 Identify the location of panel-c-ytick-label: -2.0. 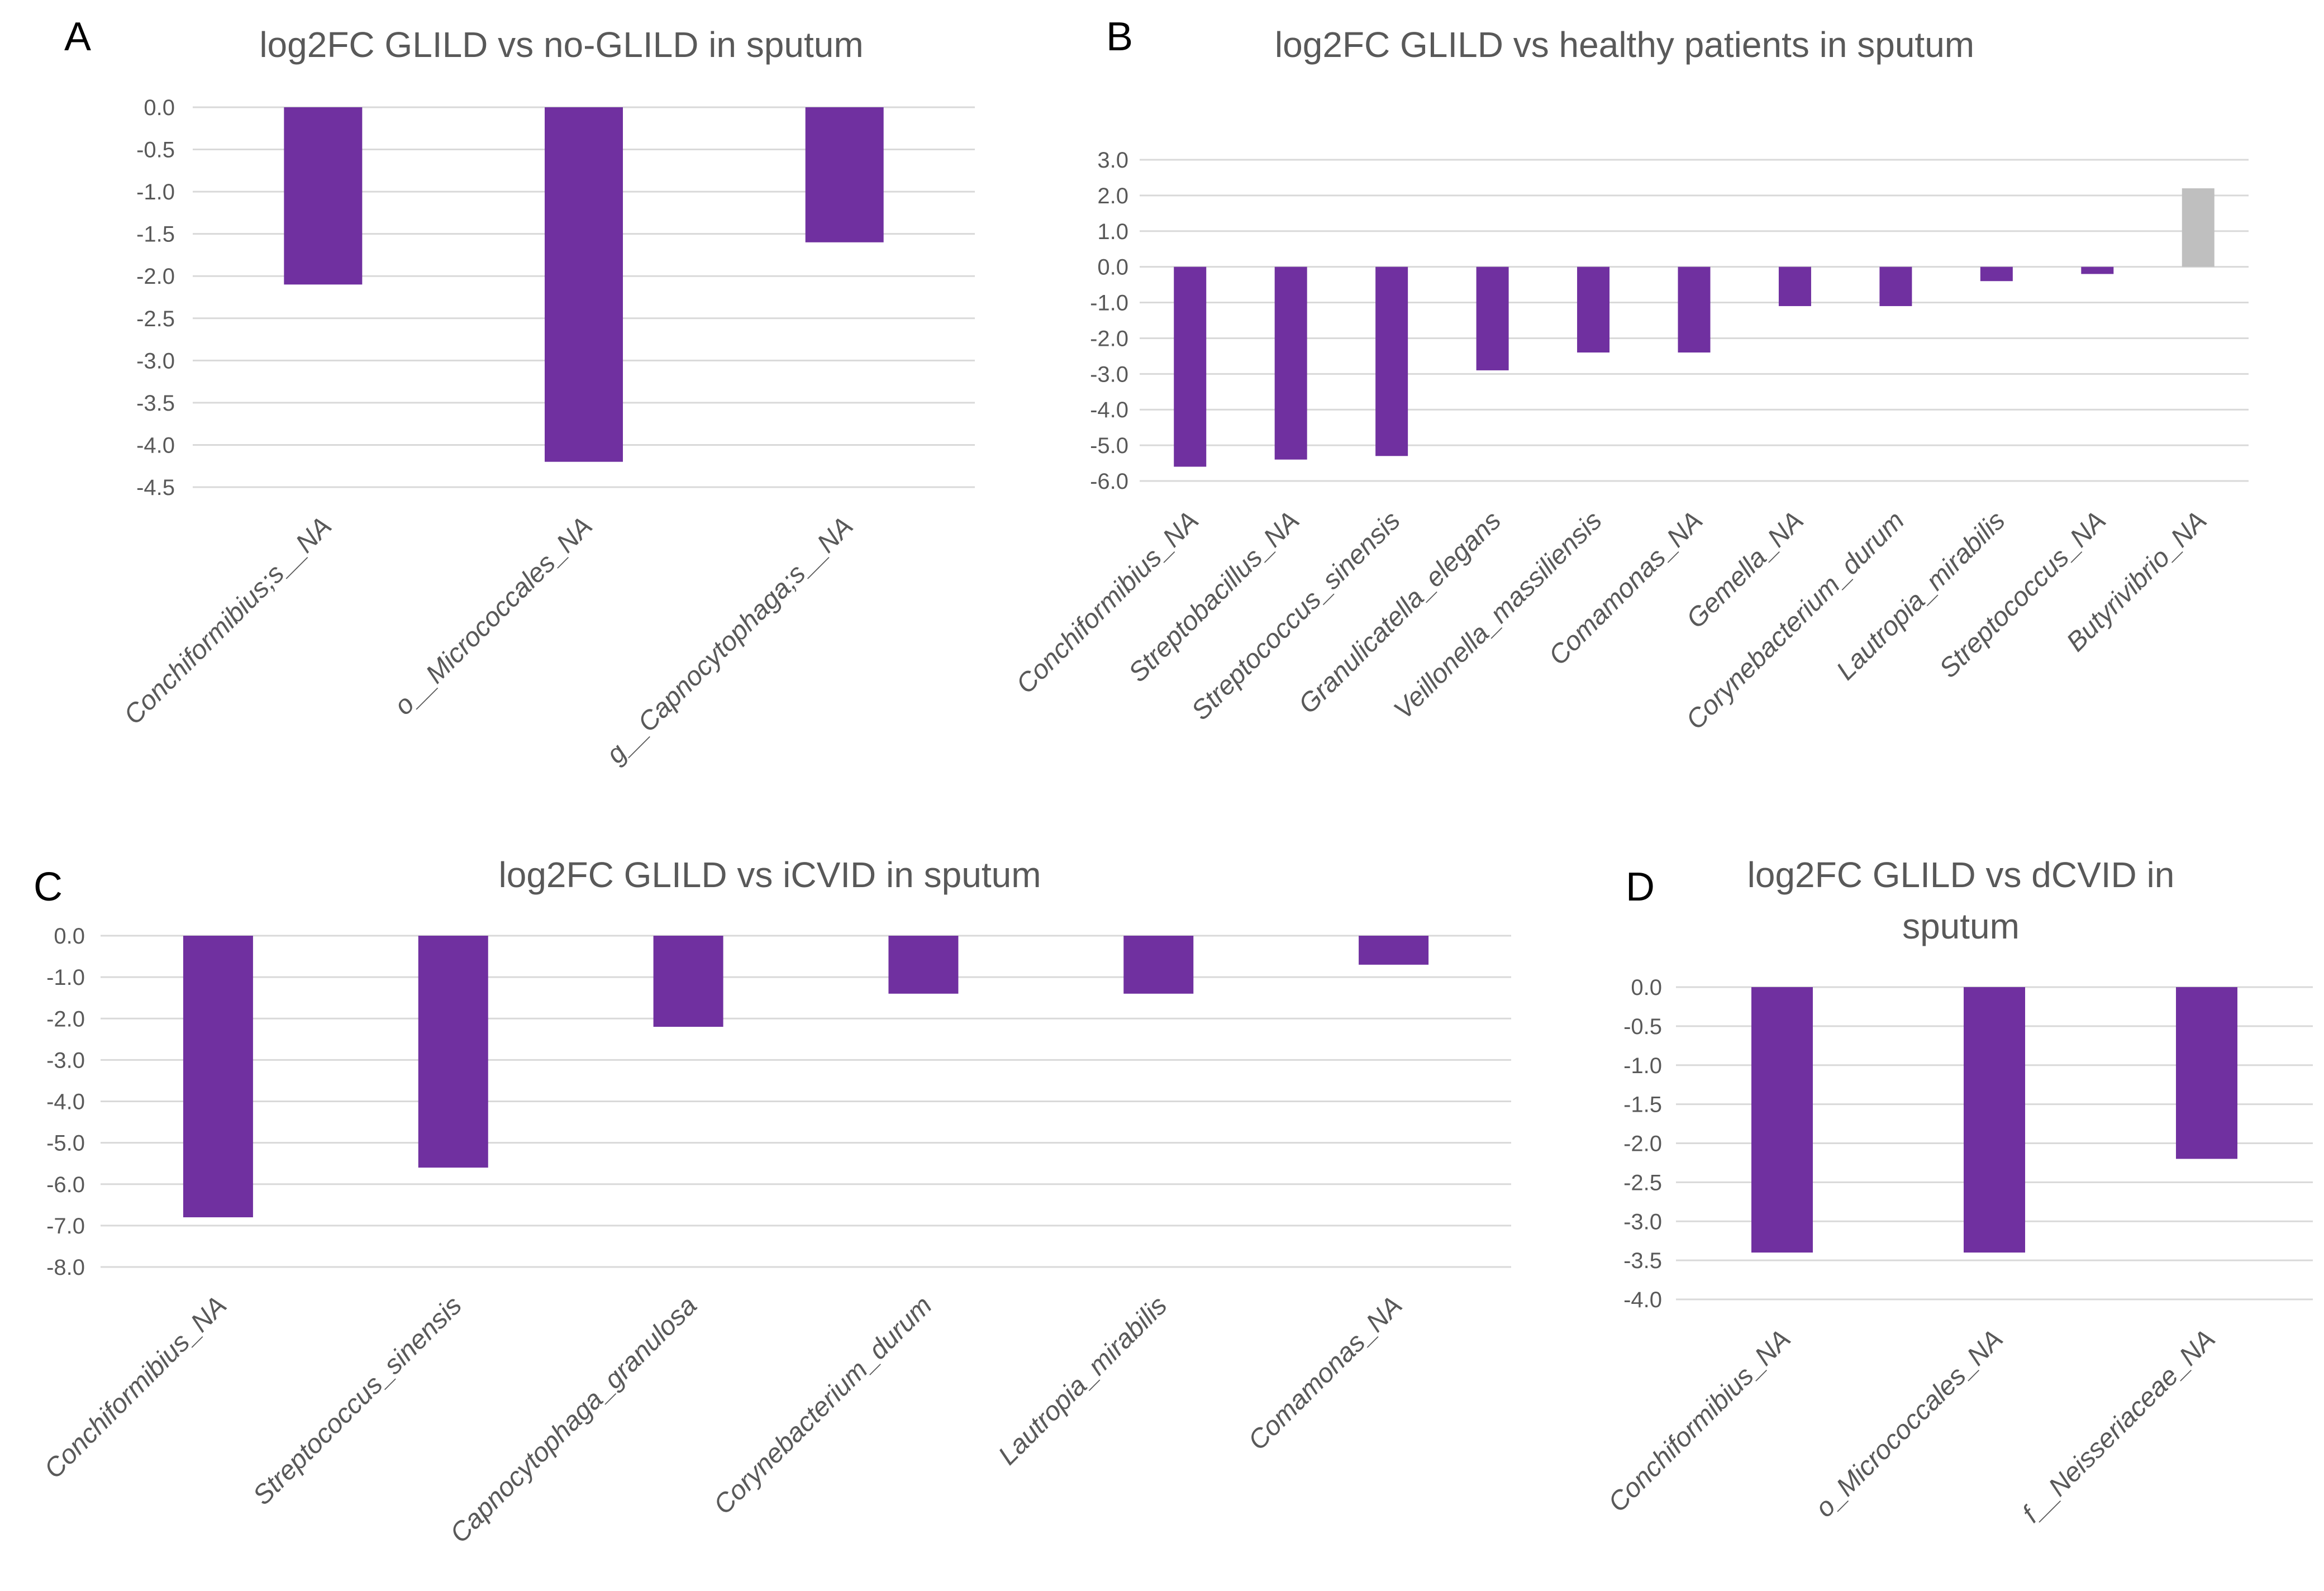
(65, 1019).